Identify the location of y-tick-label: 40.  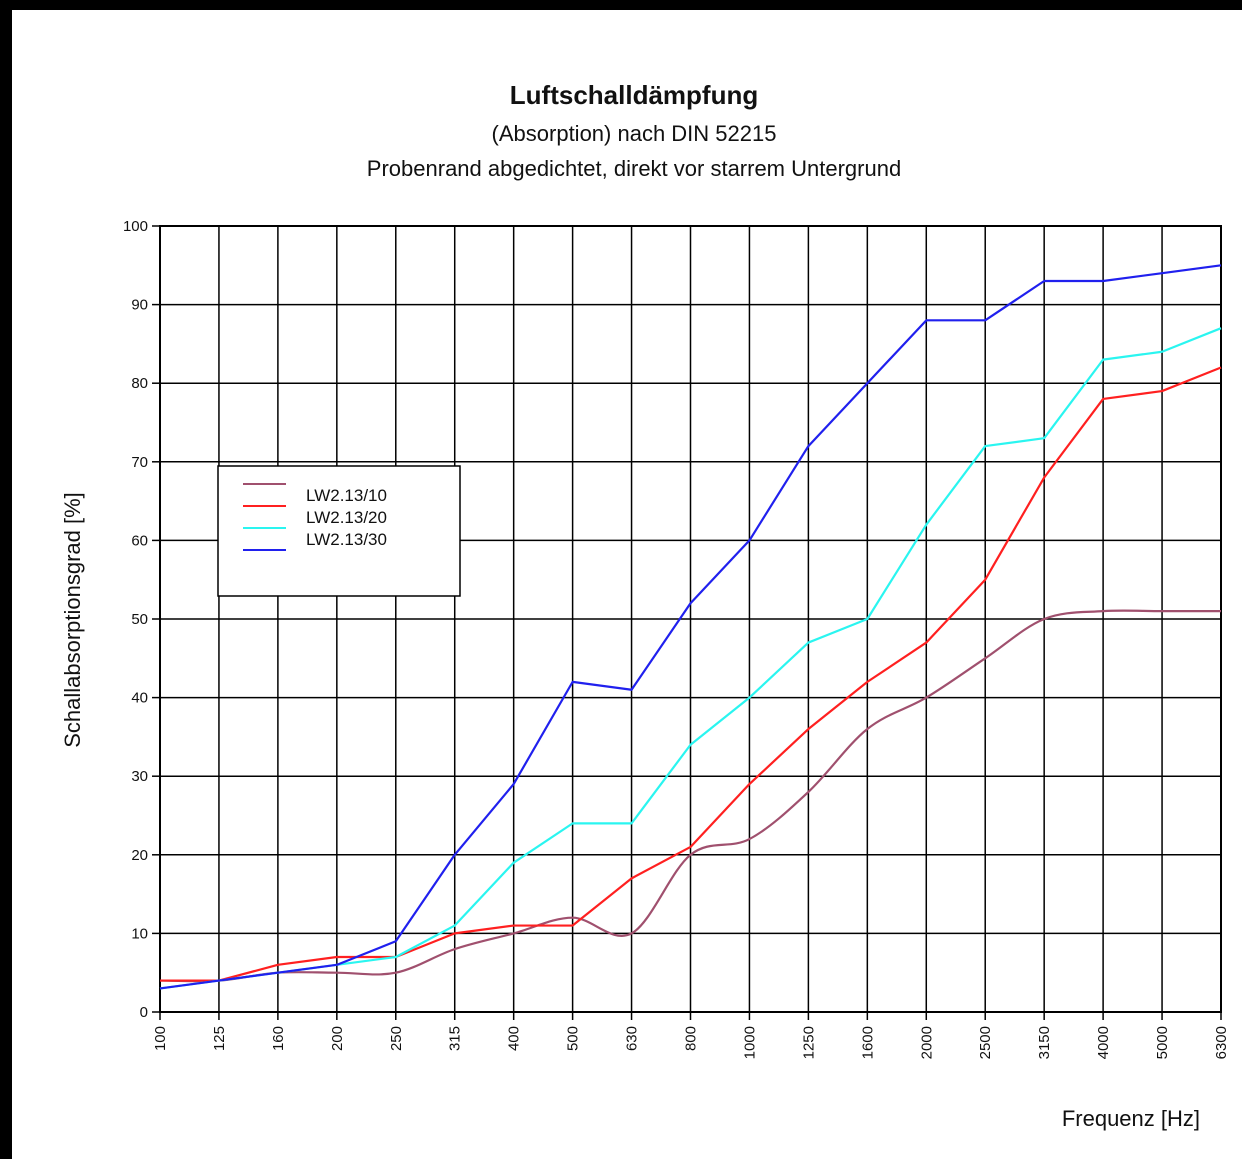
(139, 698).